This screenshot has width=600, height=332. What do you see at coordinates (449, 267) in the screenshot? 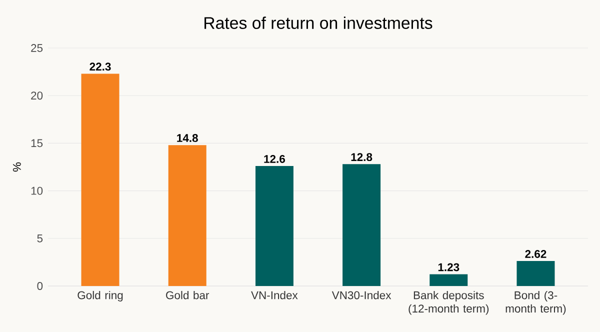
I see `data-label: 1.23` at bounding box center [449, 267].